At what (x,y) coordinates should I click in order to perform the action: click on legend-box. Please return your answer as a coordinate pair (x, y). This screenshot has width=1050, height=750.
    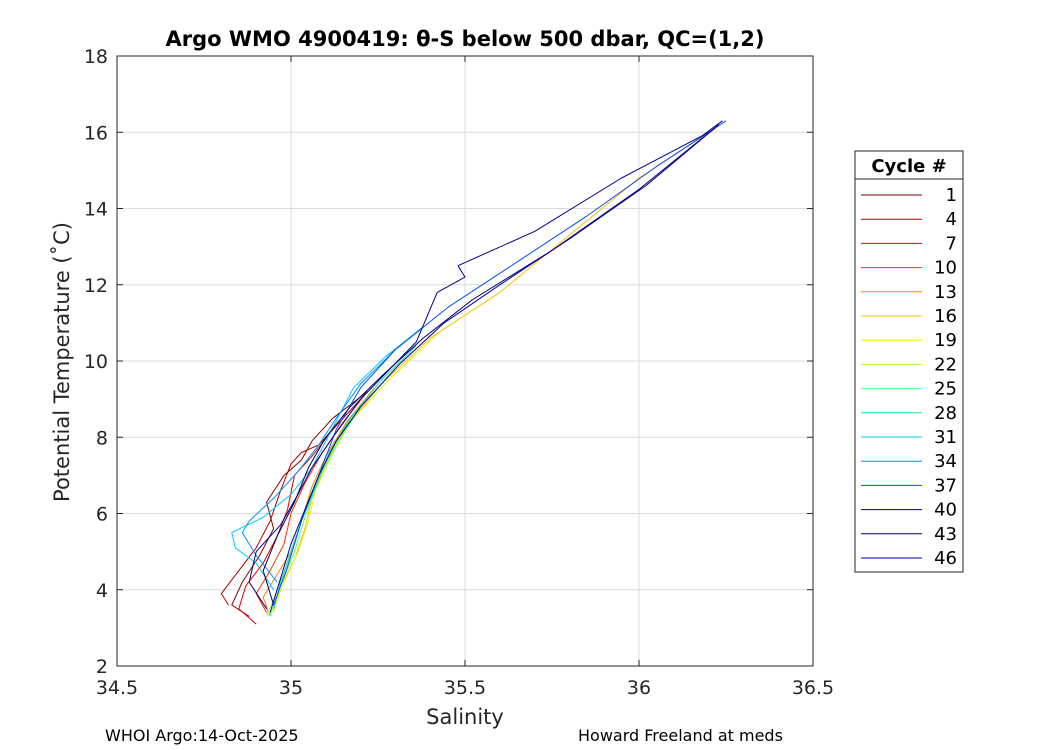
    Looking at the image, I should click on (909, 361).